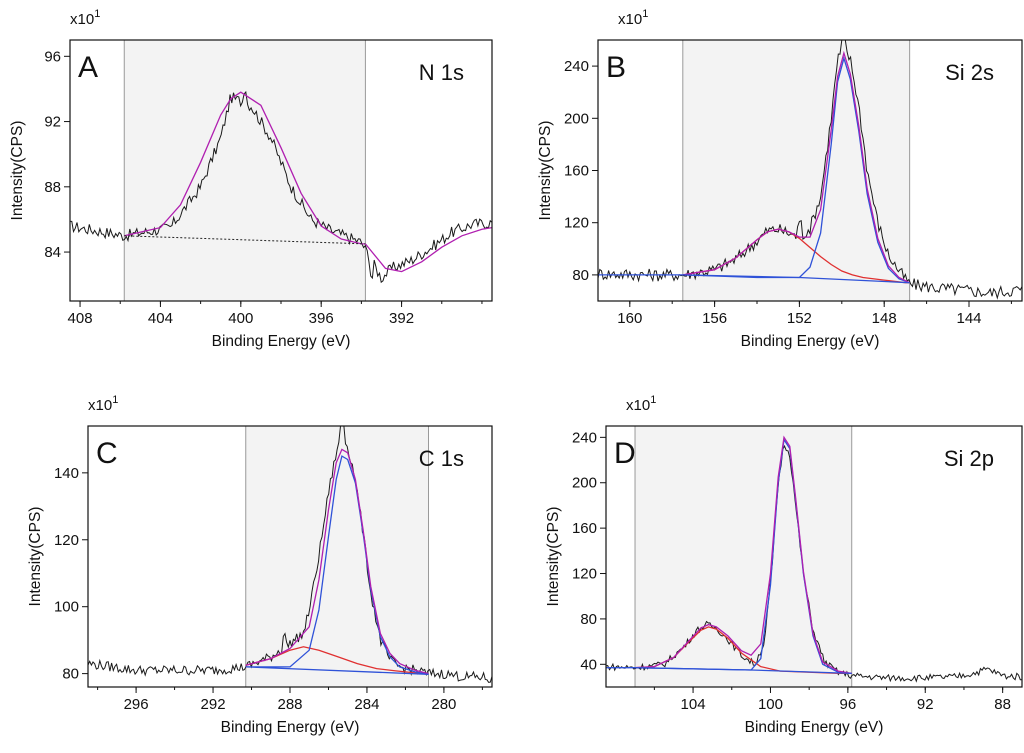 This screenshot has height=753, width=1024. What do you see at coordinates (770, 704) in the screenshot?
I see `x-tick-label: 100` at bounding box center [770, 704].